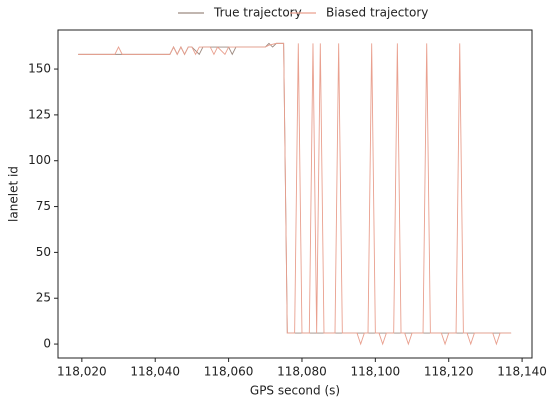 The height and width of the screenshot is (400, 550). What do you see at coordinates (522, 372) in the screenshot?
I see `x-tick-label: 118,140` at bounding box center [522, 372].